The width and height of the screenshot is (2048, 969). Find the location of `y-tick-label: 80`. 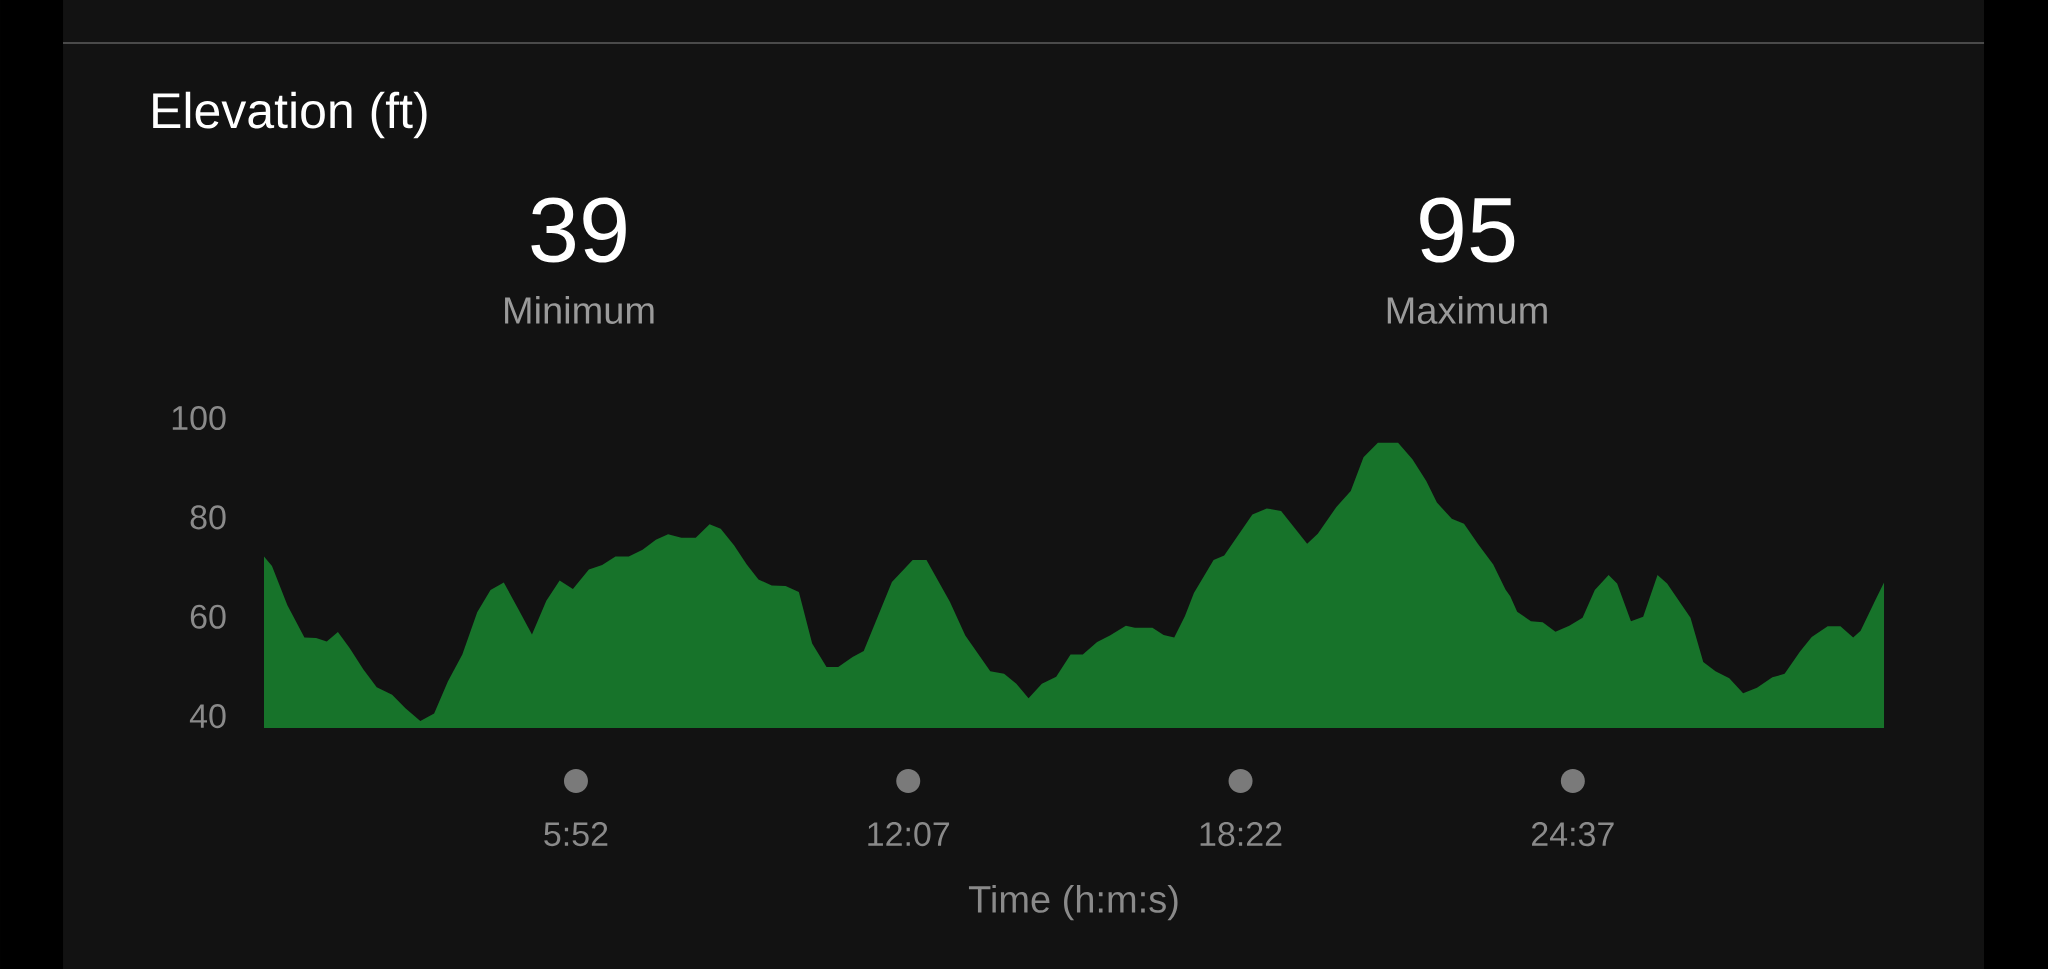

y-tick-label: 80 is located at coordinates (208, 517).